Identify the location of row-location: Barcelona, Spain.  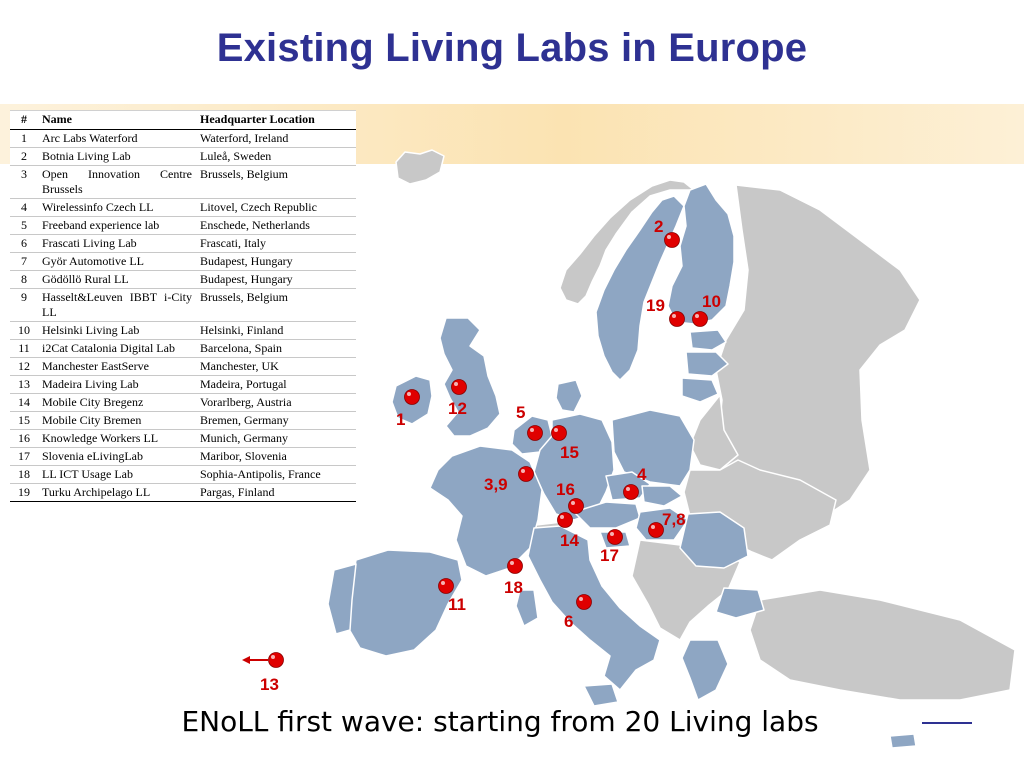
(276, 348).